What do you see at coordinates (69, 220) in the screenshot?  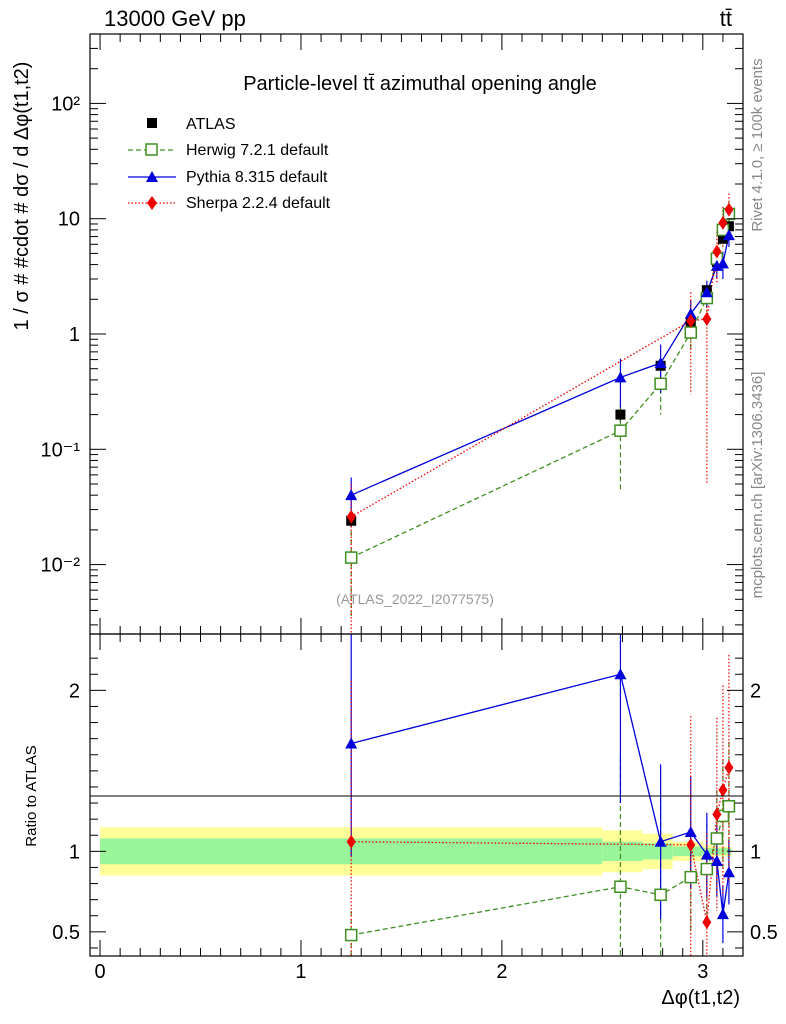 I see `upper-ytick-label-3: 10` at bounding box center [69, 220].